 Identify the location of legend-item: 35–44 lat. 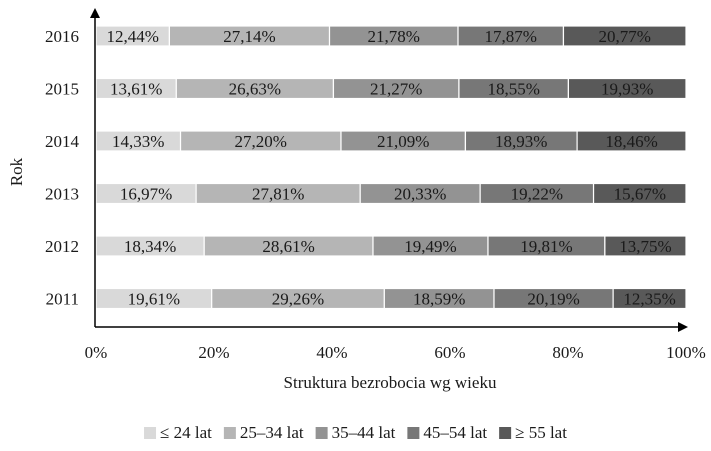
(355, 432).